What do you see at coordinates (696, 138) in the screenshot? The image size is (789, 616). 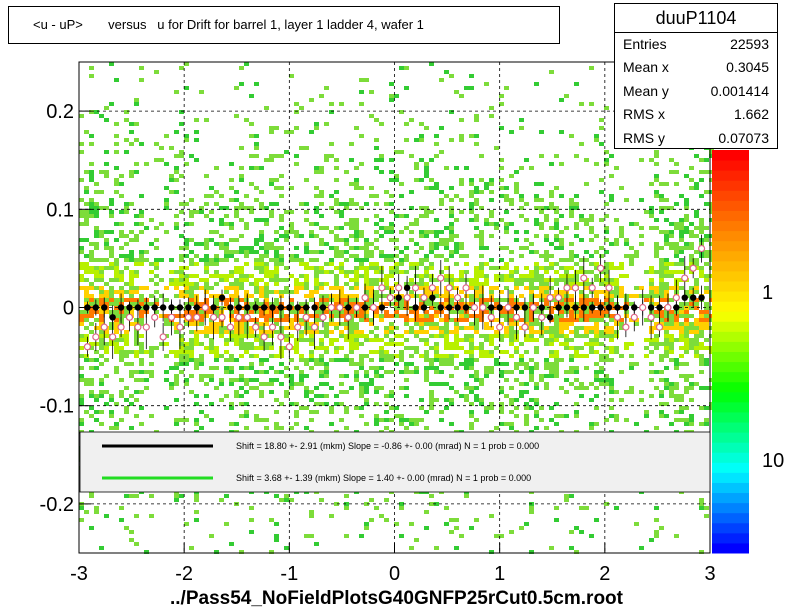 I see `stats-row: RMS y 0.07073` at bounding box center [696, 138].